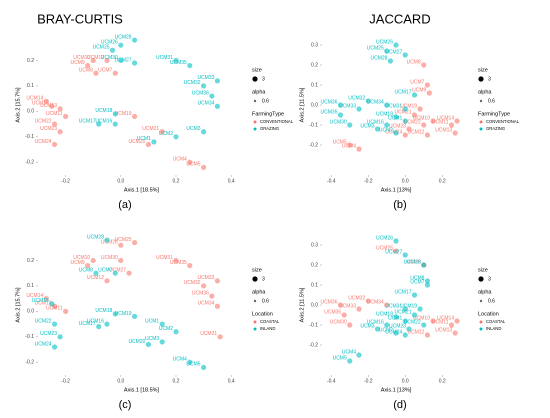 The width and height of the screenshot is (550, 418). I want to click on point-label: UCM24, so click(43, 344).